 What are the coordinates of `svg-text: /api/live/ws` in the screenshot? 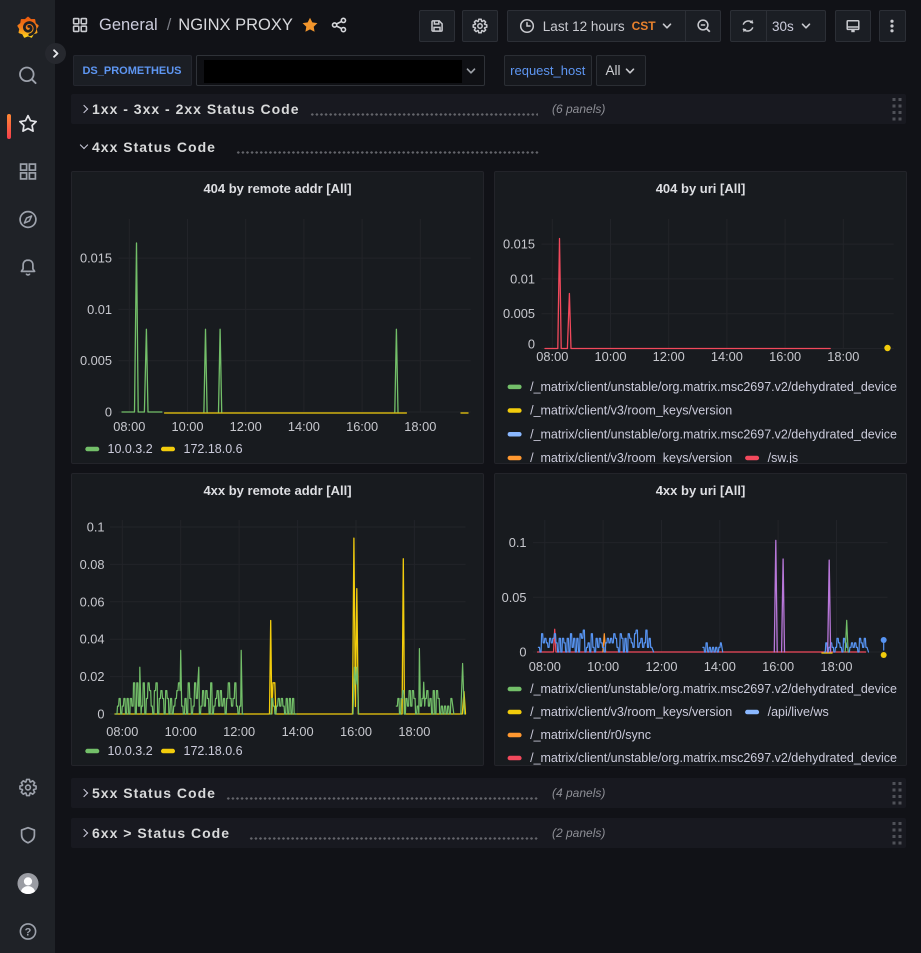 It's located at (798, 712).